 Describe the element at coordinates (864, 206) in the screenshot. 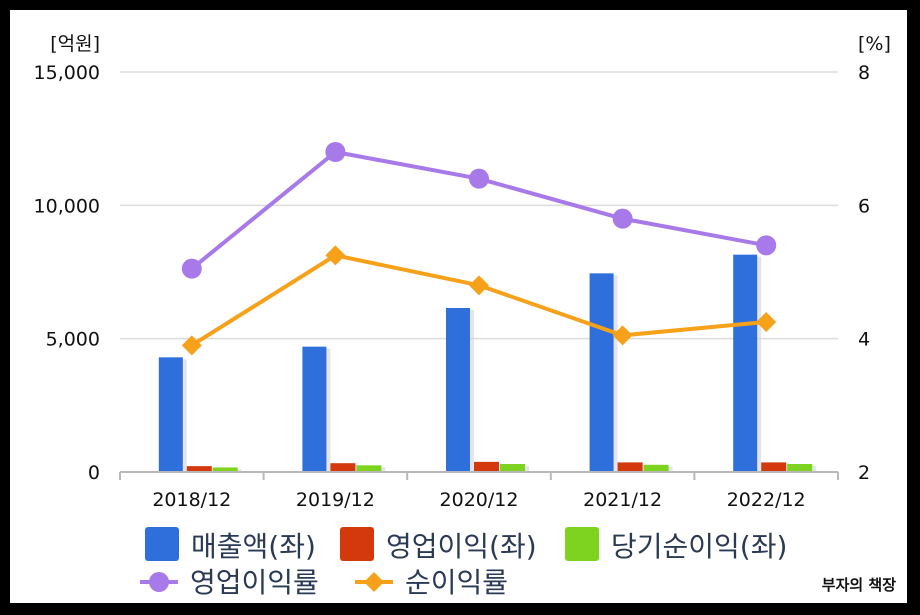

I see `right-tick-label: 6` at that location.